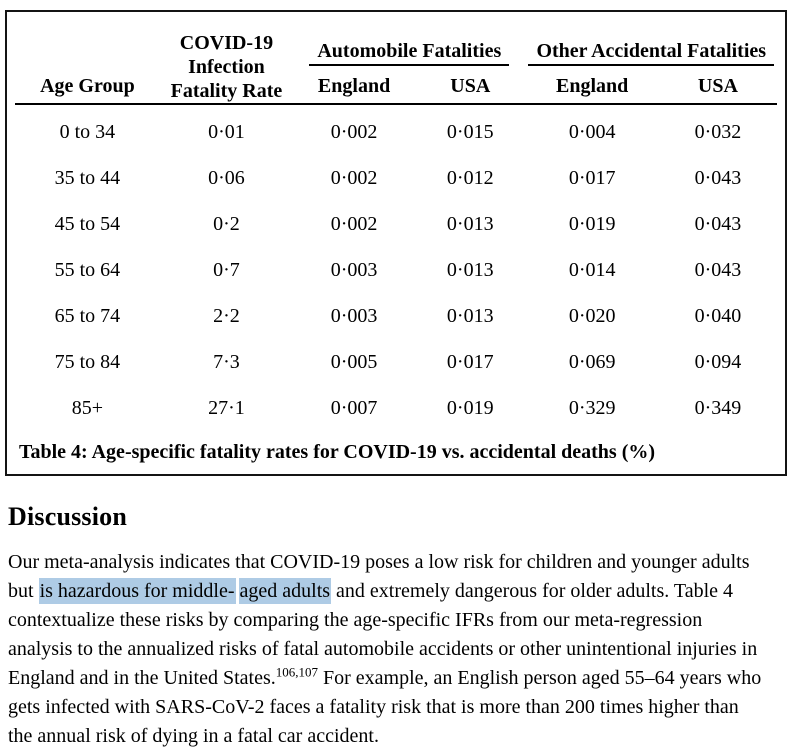  Describe the element at coordinates (592, 177) in the screenshot. I see `cell-other-england: 0·017` at that location.